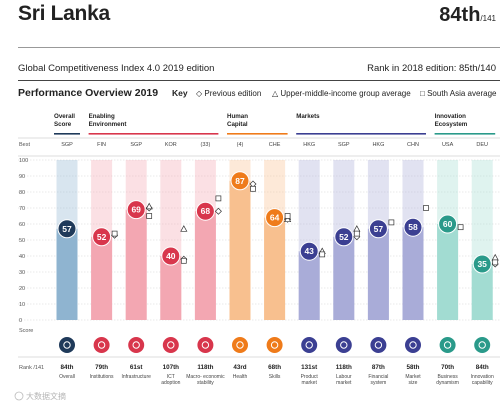 This screenshot has height=406, width=500. I want to click on group-label: Environment, so click(108, 124).